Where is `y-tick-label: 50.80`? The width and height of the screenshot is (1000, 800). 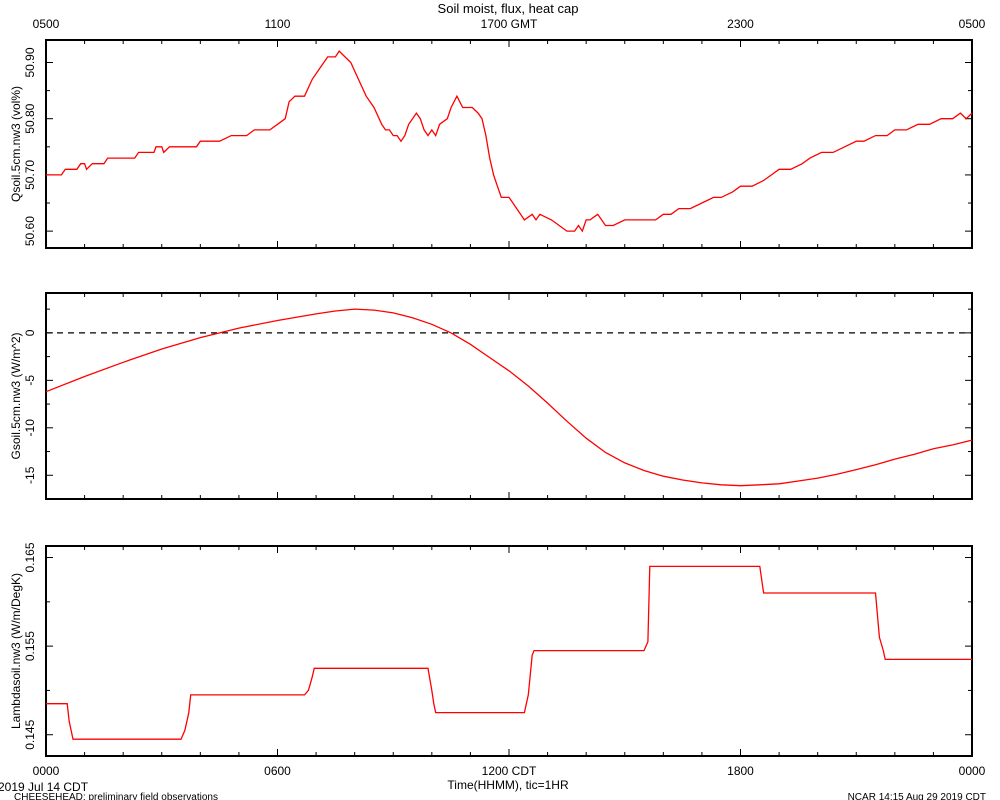
y-tick-label: 50.80 is located at coordinates (30, 118).